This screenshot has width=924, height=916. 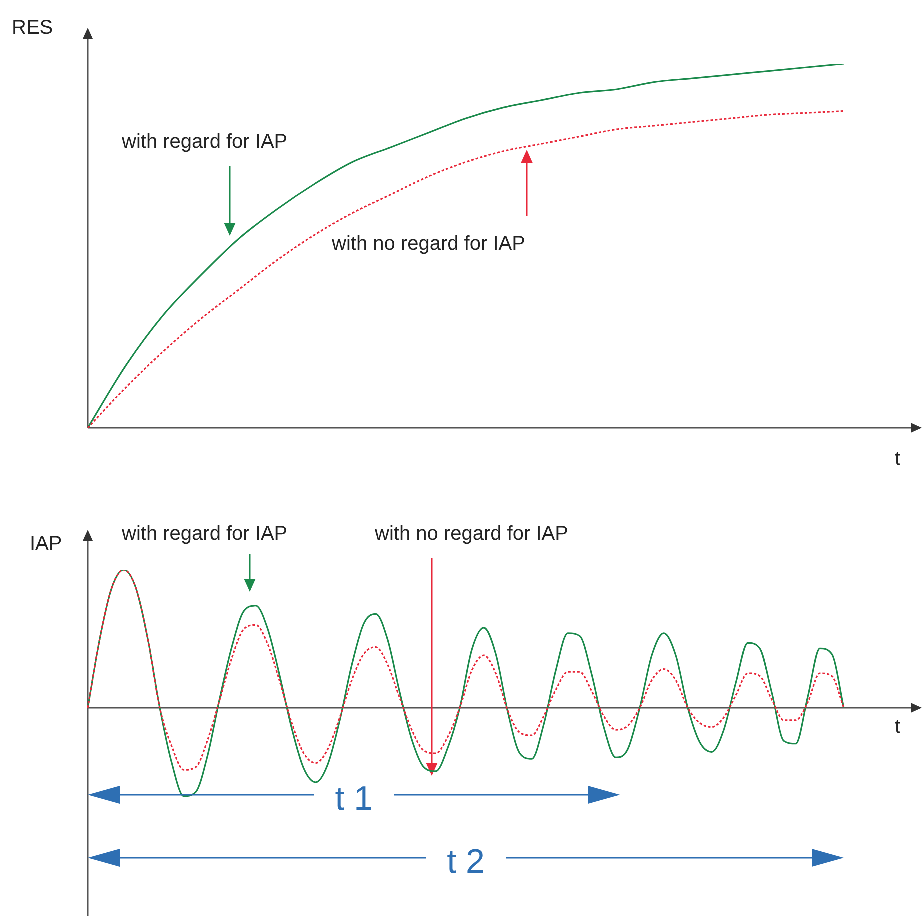 I want to click on series-label: with no regard for IAP, so click(x=428, y=244).